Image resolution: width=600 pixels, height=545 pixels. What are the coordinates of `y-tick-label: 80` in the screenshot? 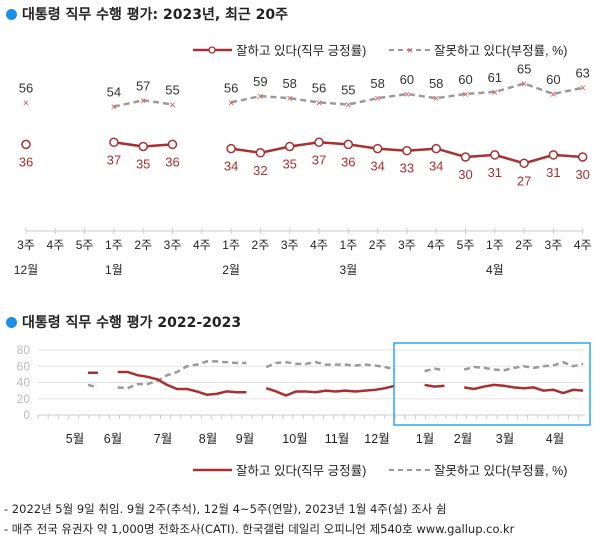 It's located at (24, 350).